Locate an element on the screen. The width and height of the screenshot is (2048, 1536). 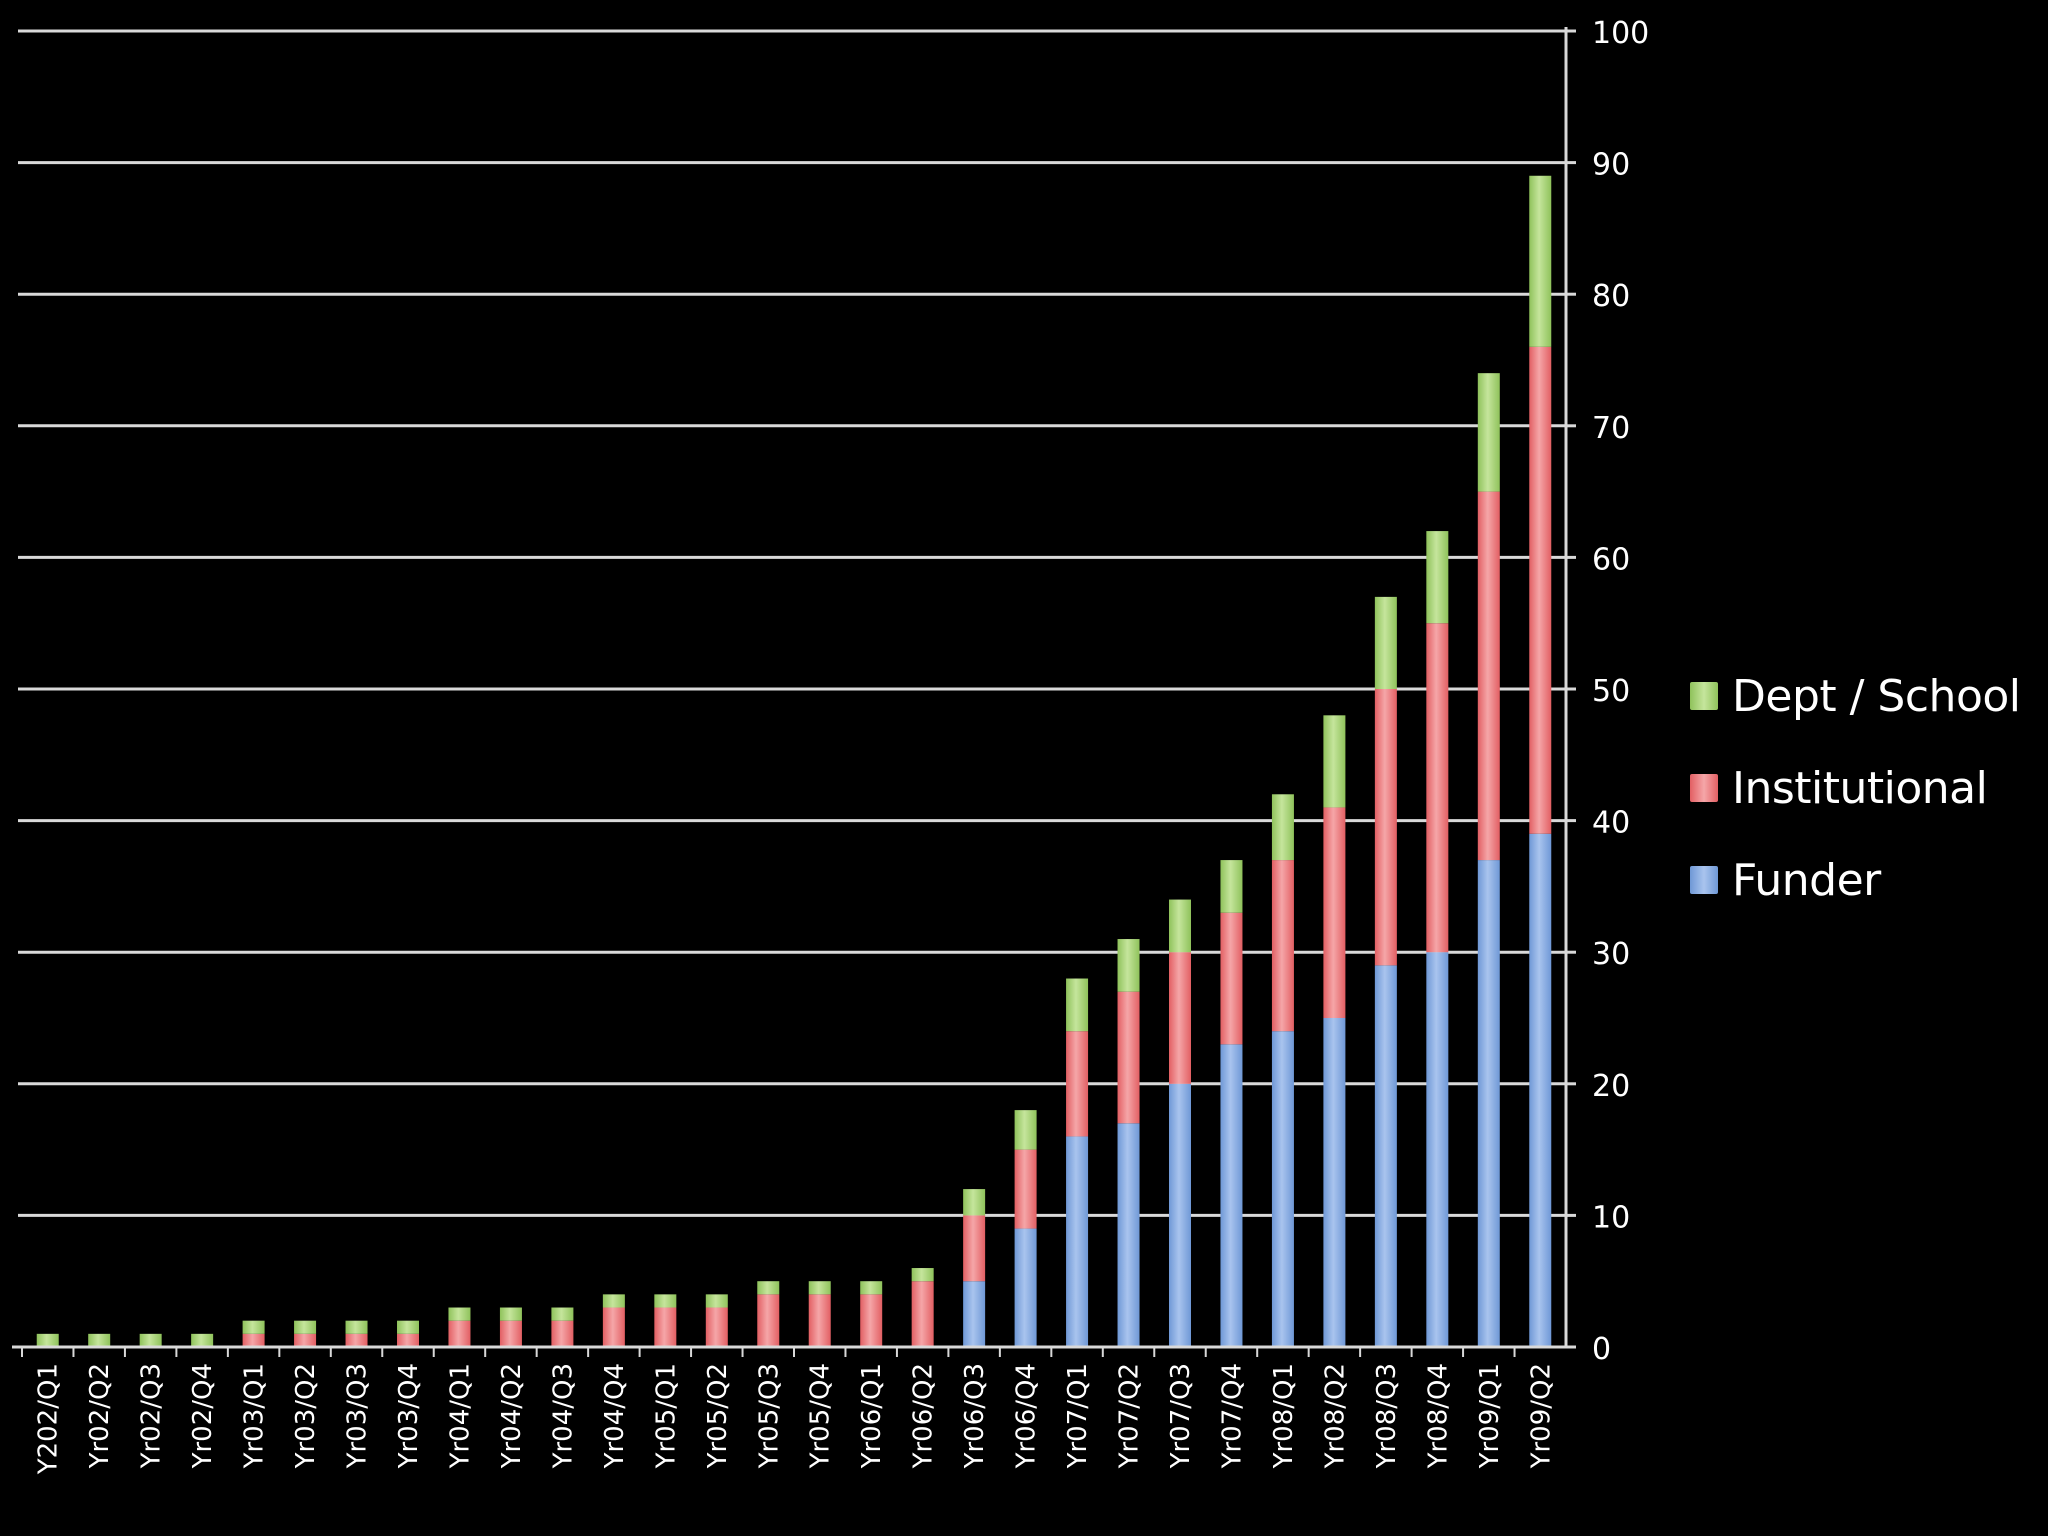
y-tick-label: 10 is located at coordinates (1611, 1217).